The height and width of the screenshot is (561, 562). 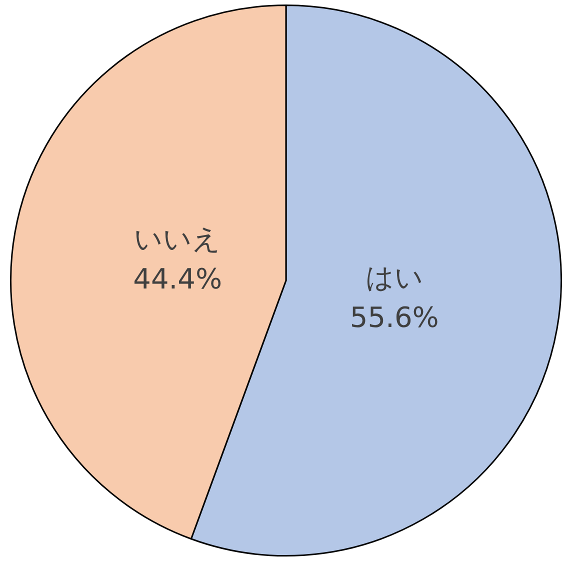 I want to click on slice-label: はい, so click(x=394, y=277).